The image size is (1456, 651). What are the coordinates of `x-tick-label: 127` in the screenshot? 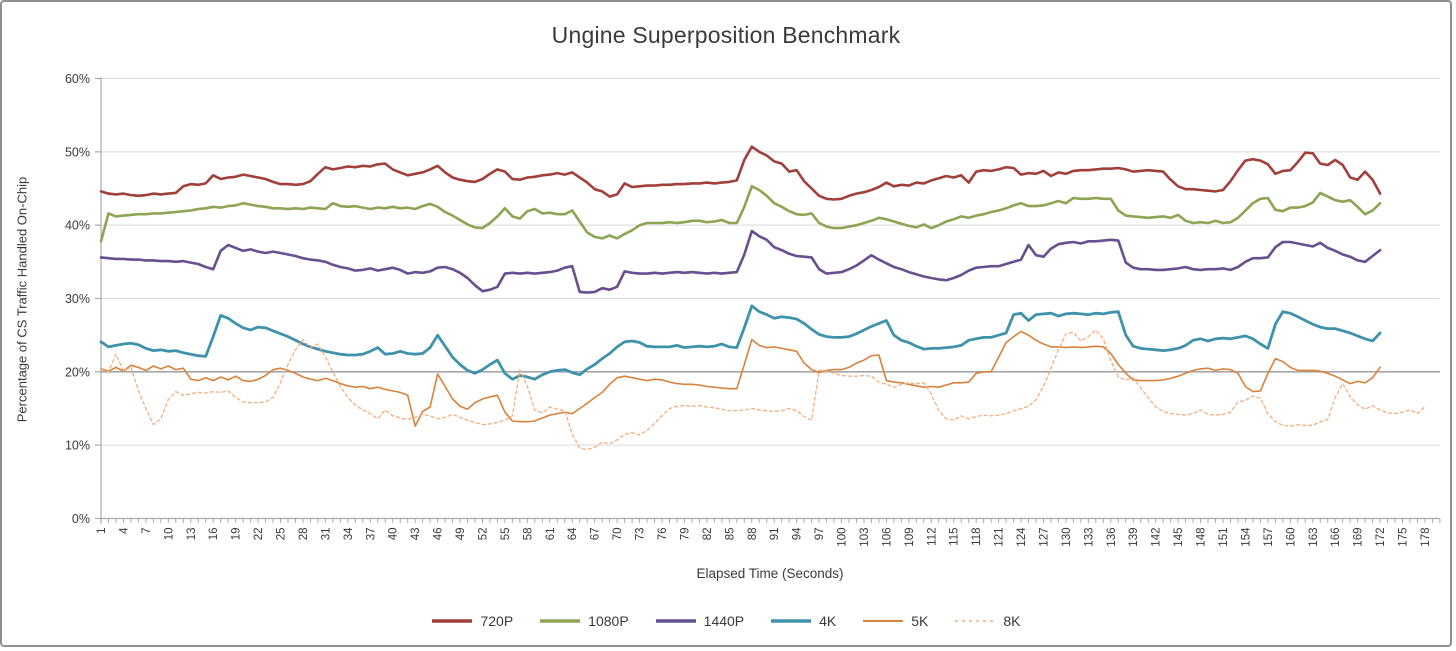 It's located at (1044, 537).